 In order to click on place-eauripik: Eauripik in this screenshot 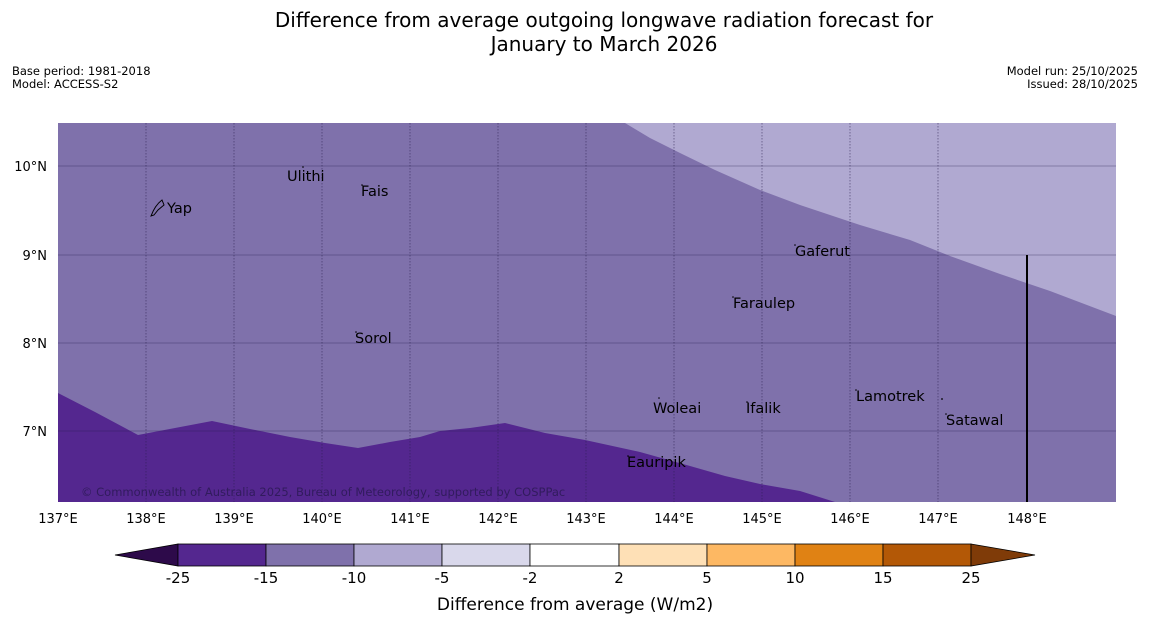, I will do `click(656, 463)`.